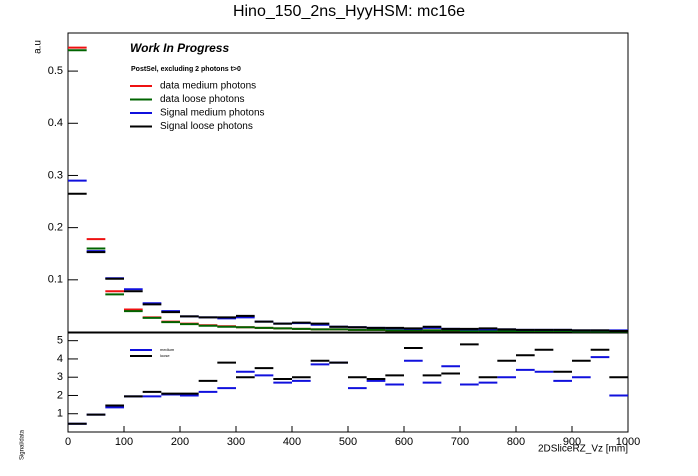  What do you see at coordinates (292, 442) in the screenshot?
I see `x-tick-label: 400` at bounding box center [292, 442].